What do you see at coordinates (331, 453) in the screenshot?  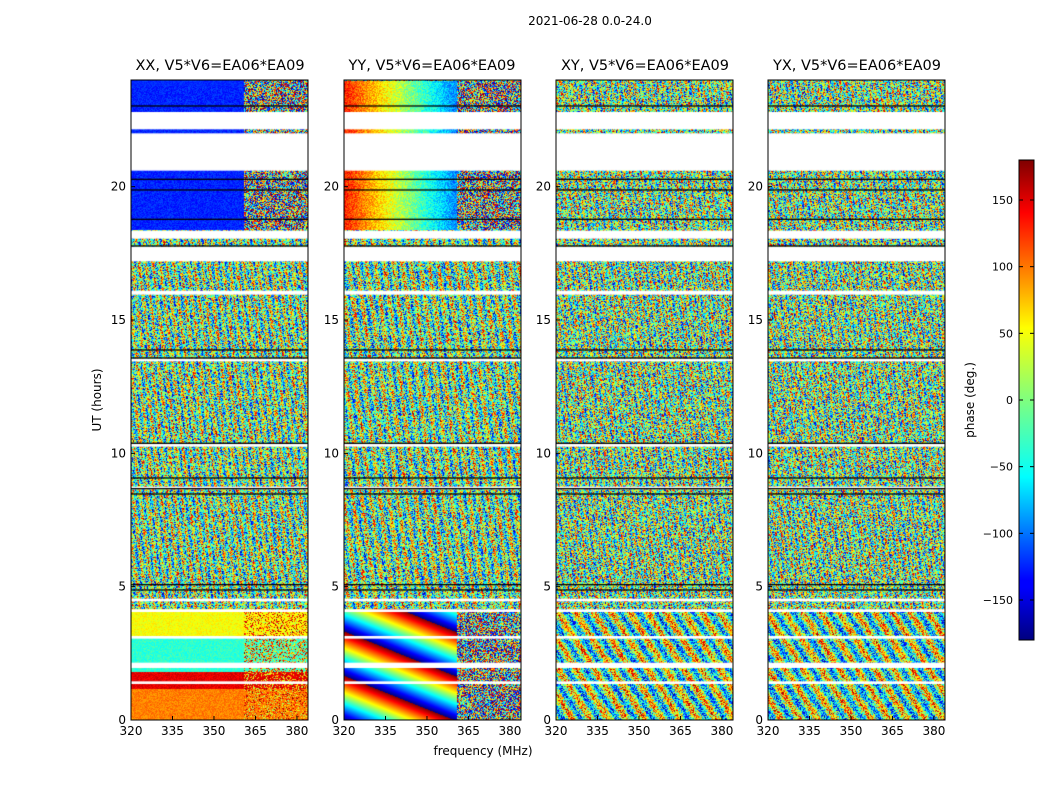 I see `y-tick-label-yy-2: 10` at bounding box center [331, 453].